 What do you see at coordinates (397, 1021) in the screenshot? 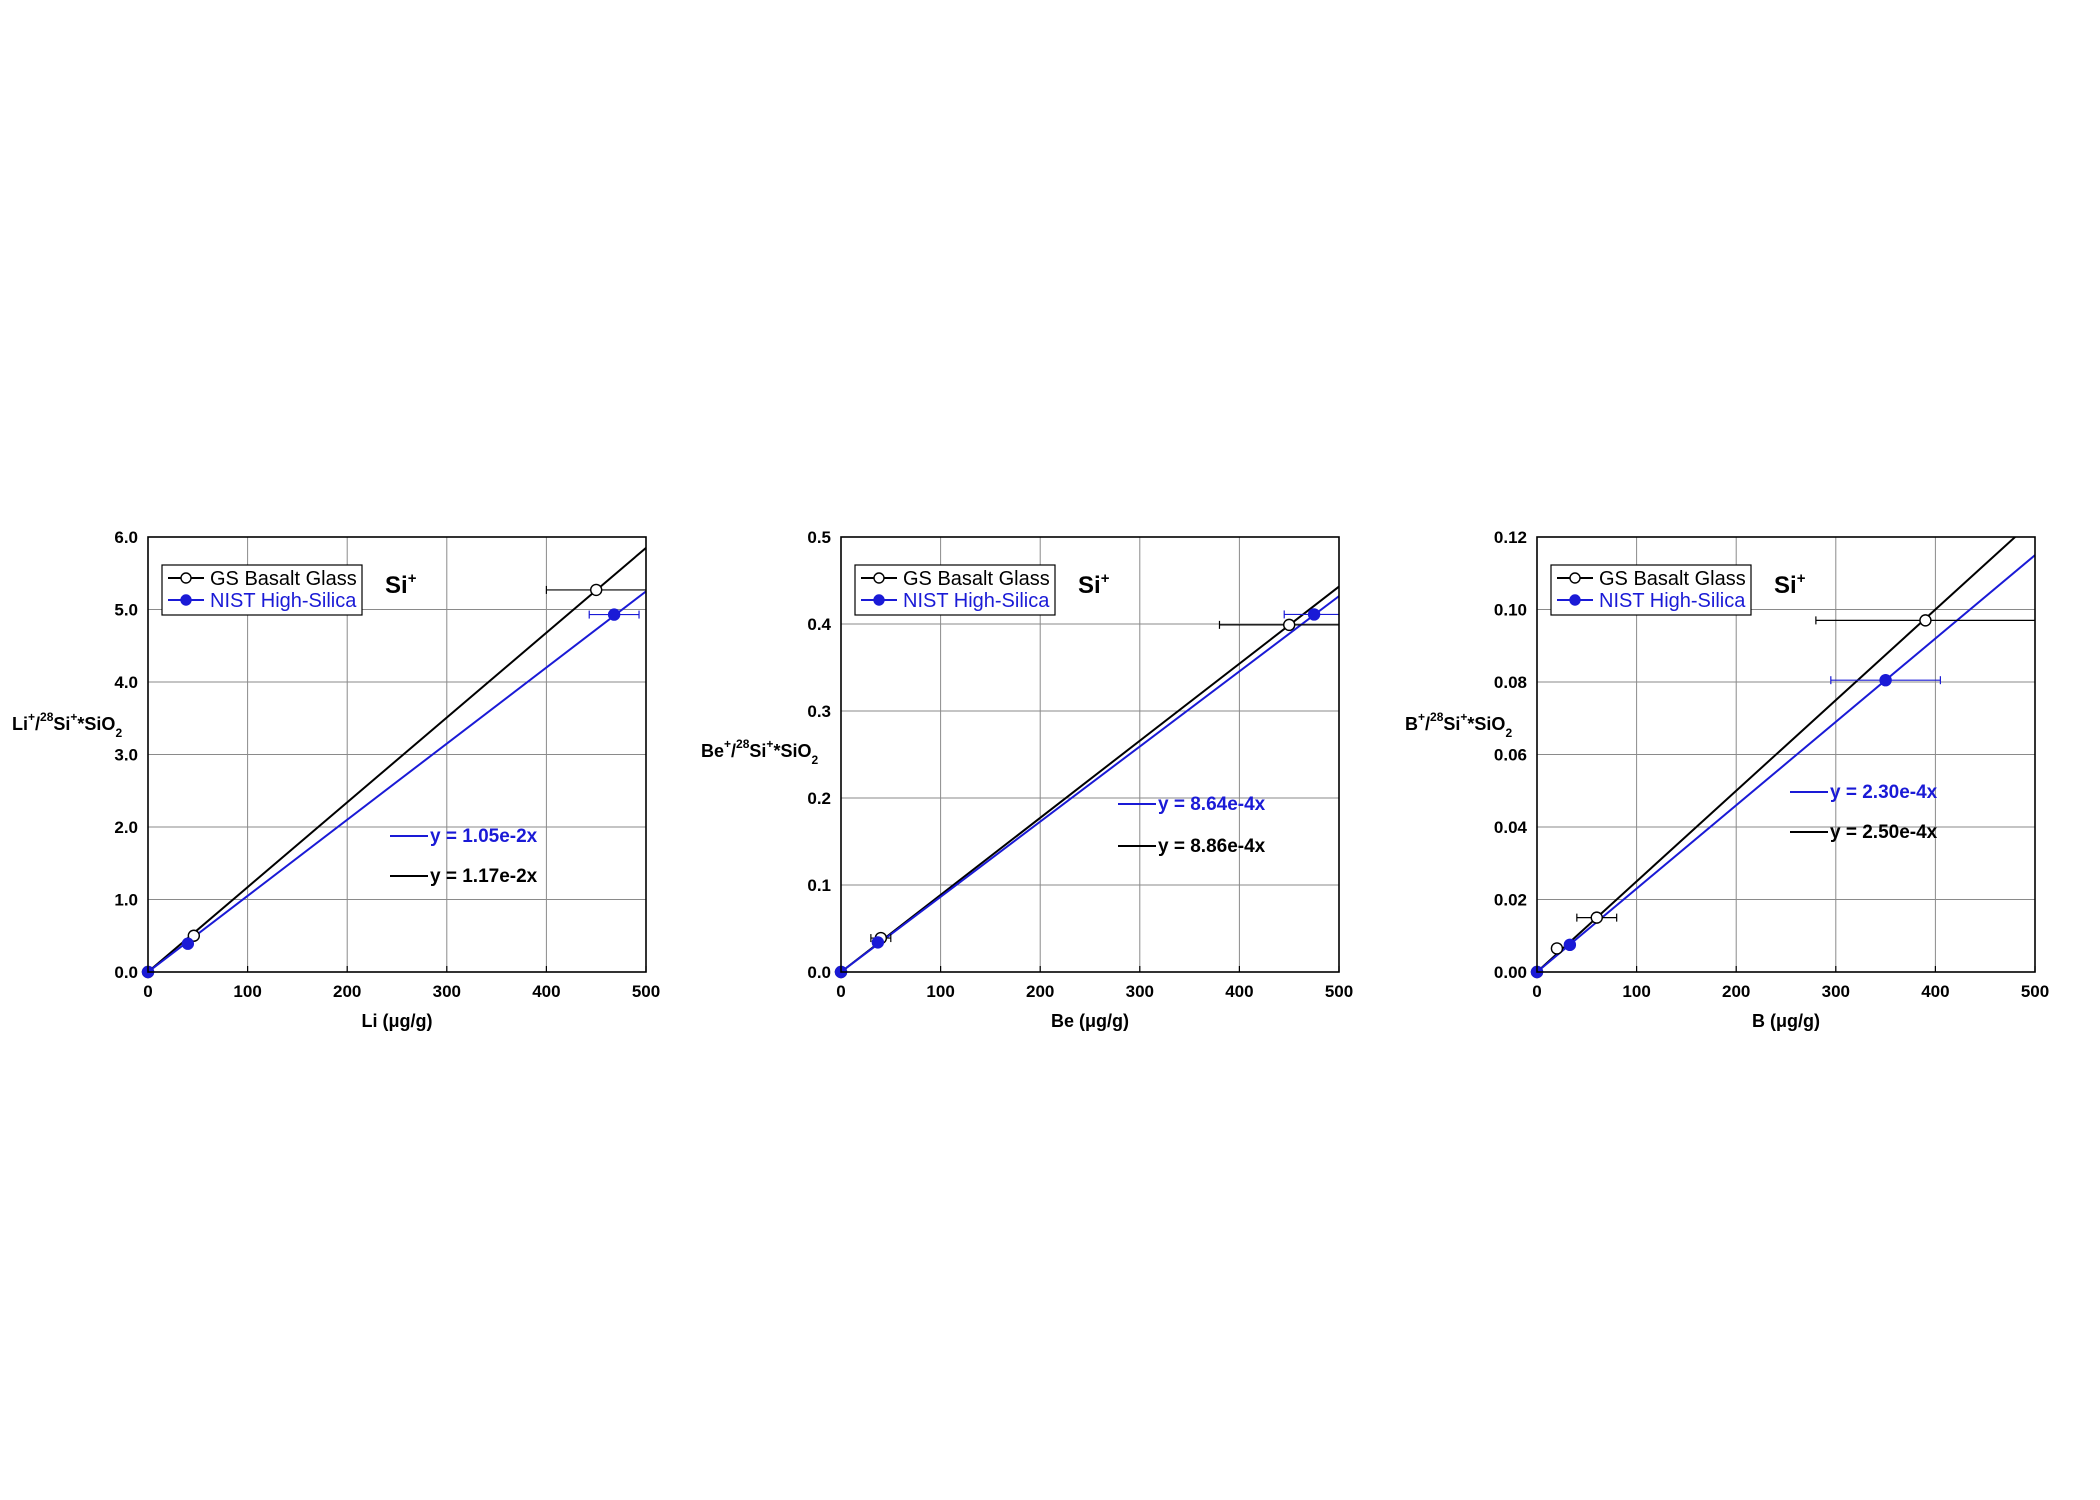
I see `x-axis-title: Li (μg/g)` at bounding box center [397, 1021].